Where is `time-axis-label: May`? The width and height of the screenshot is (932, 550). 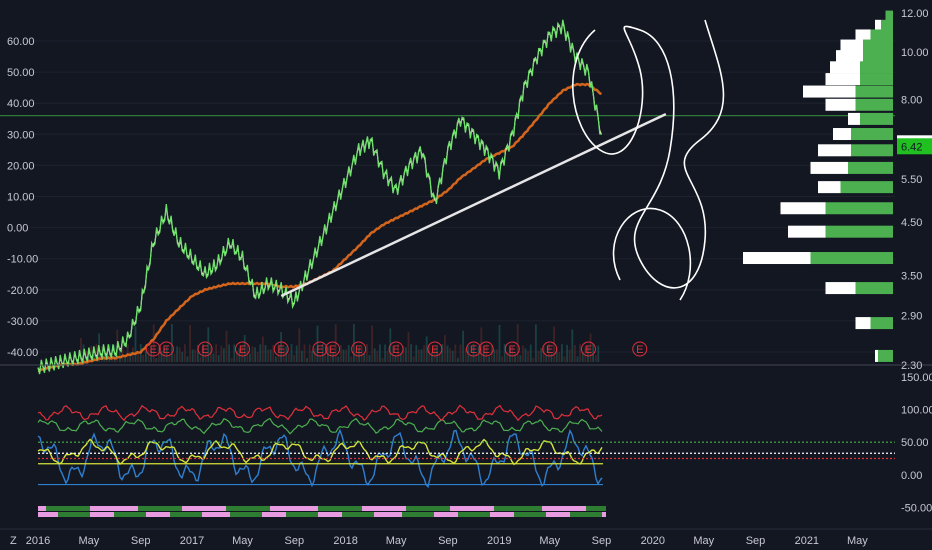 time-axis-label: May is located at coordinates (242, 541).